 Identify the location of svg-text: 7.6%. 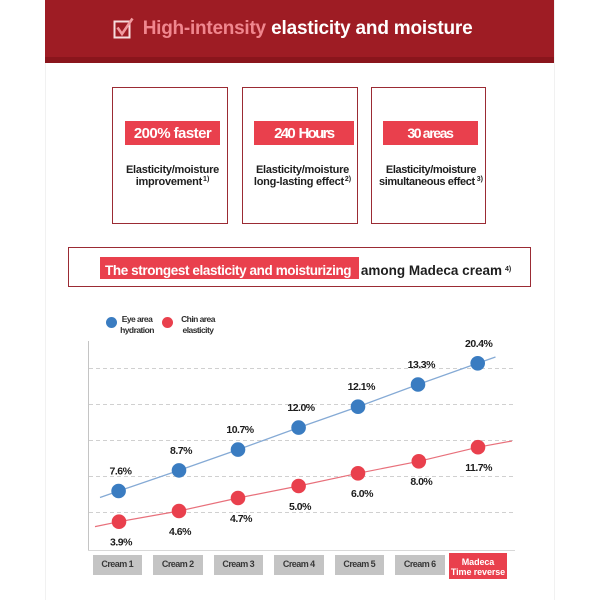
(121, 472).